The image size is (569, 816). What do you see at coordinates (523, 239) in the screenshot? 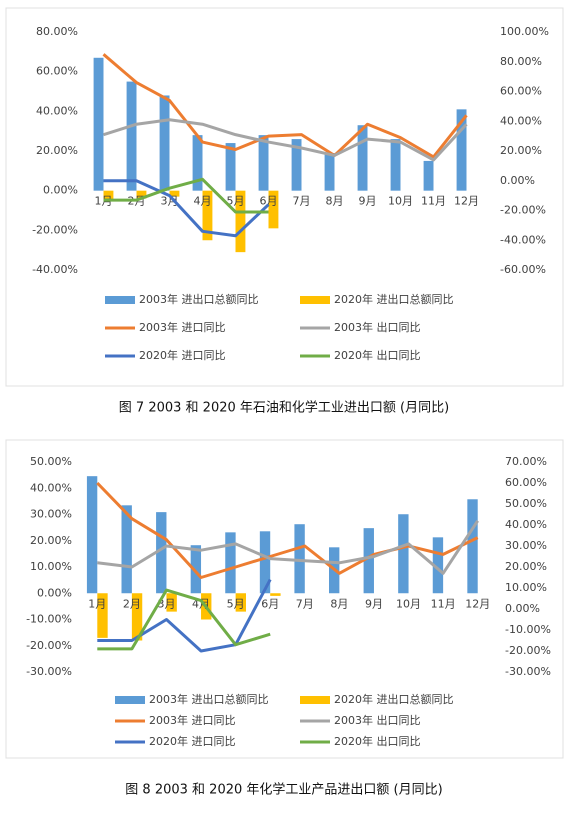
I see `y2-tick-label: -40.00%` at bounding box center [523, 239].